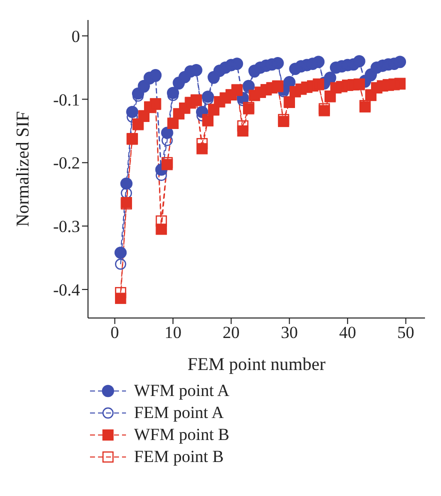  I want to click on y-tick-label: -0.3, so click(66, 226).